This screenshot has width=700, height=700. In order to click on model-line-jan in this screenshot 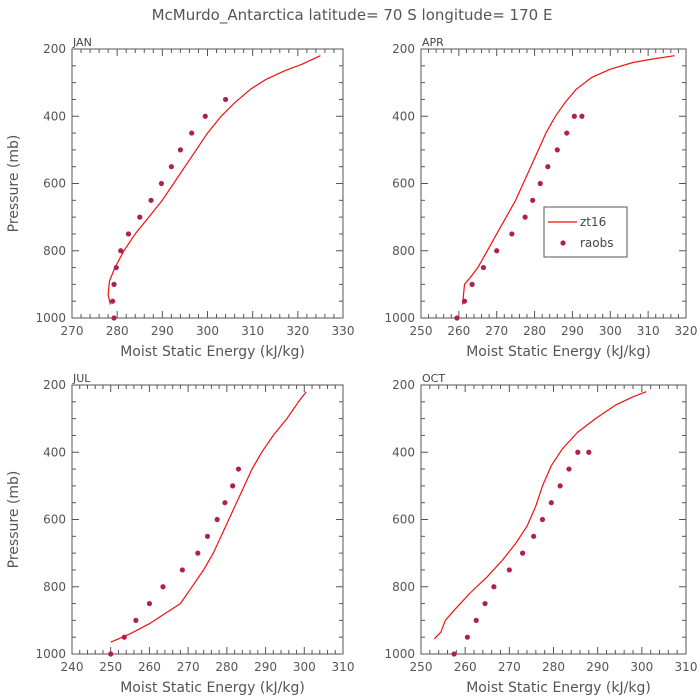, I will do `click(214, 180)`.